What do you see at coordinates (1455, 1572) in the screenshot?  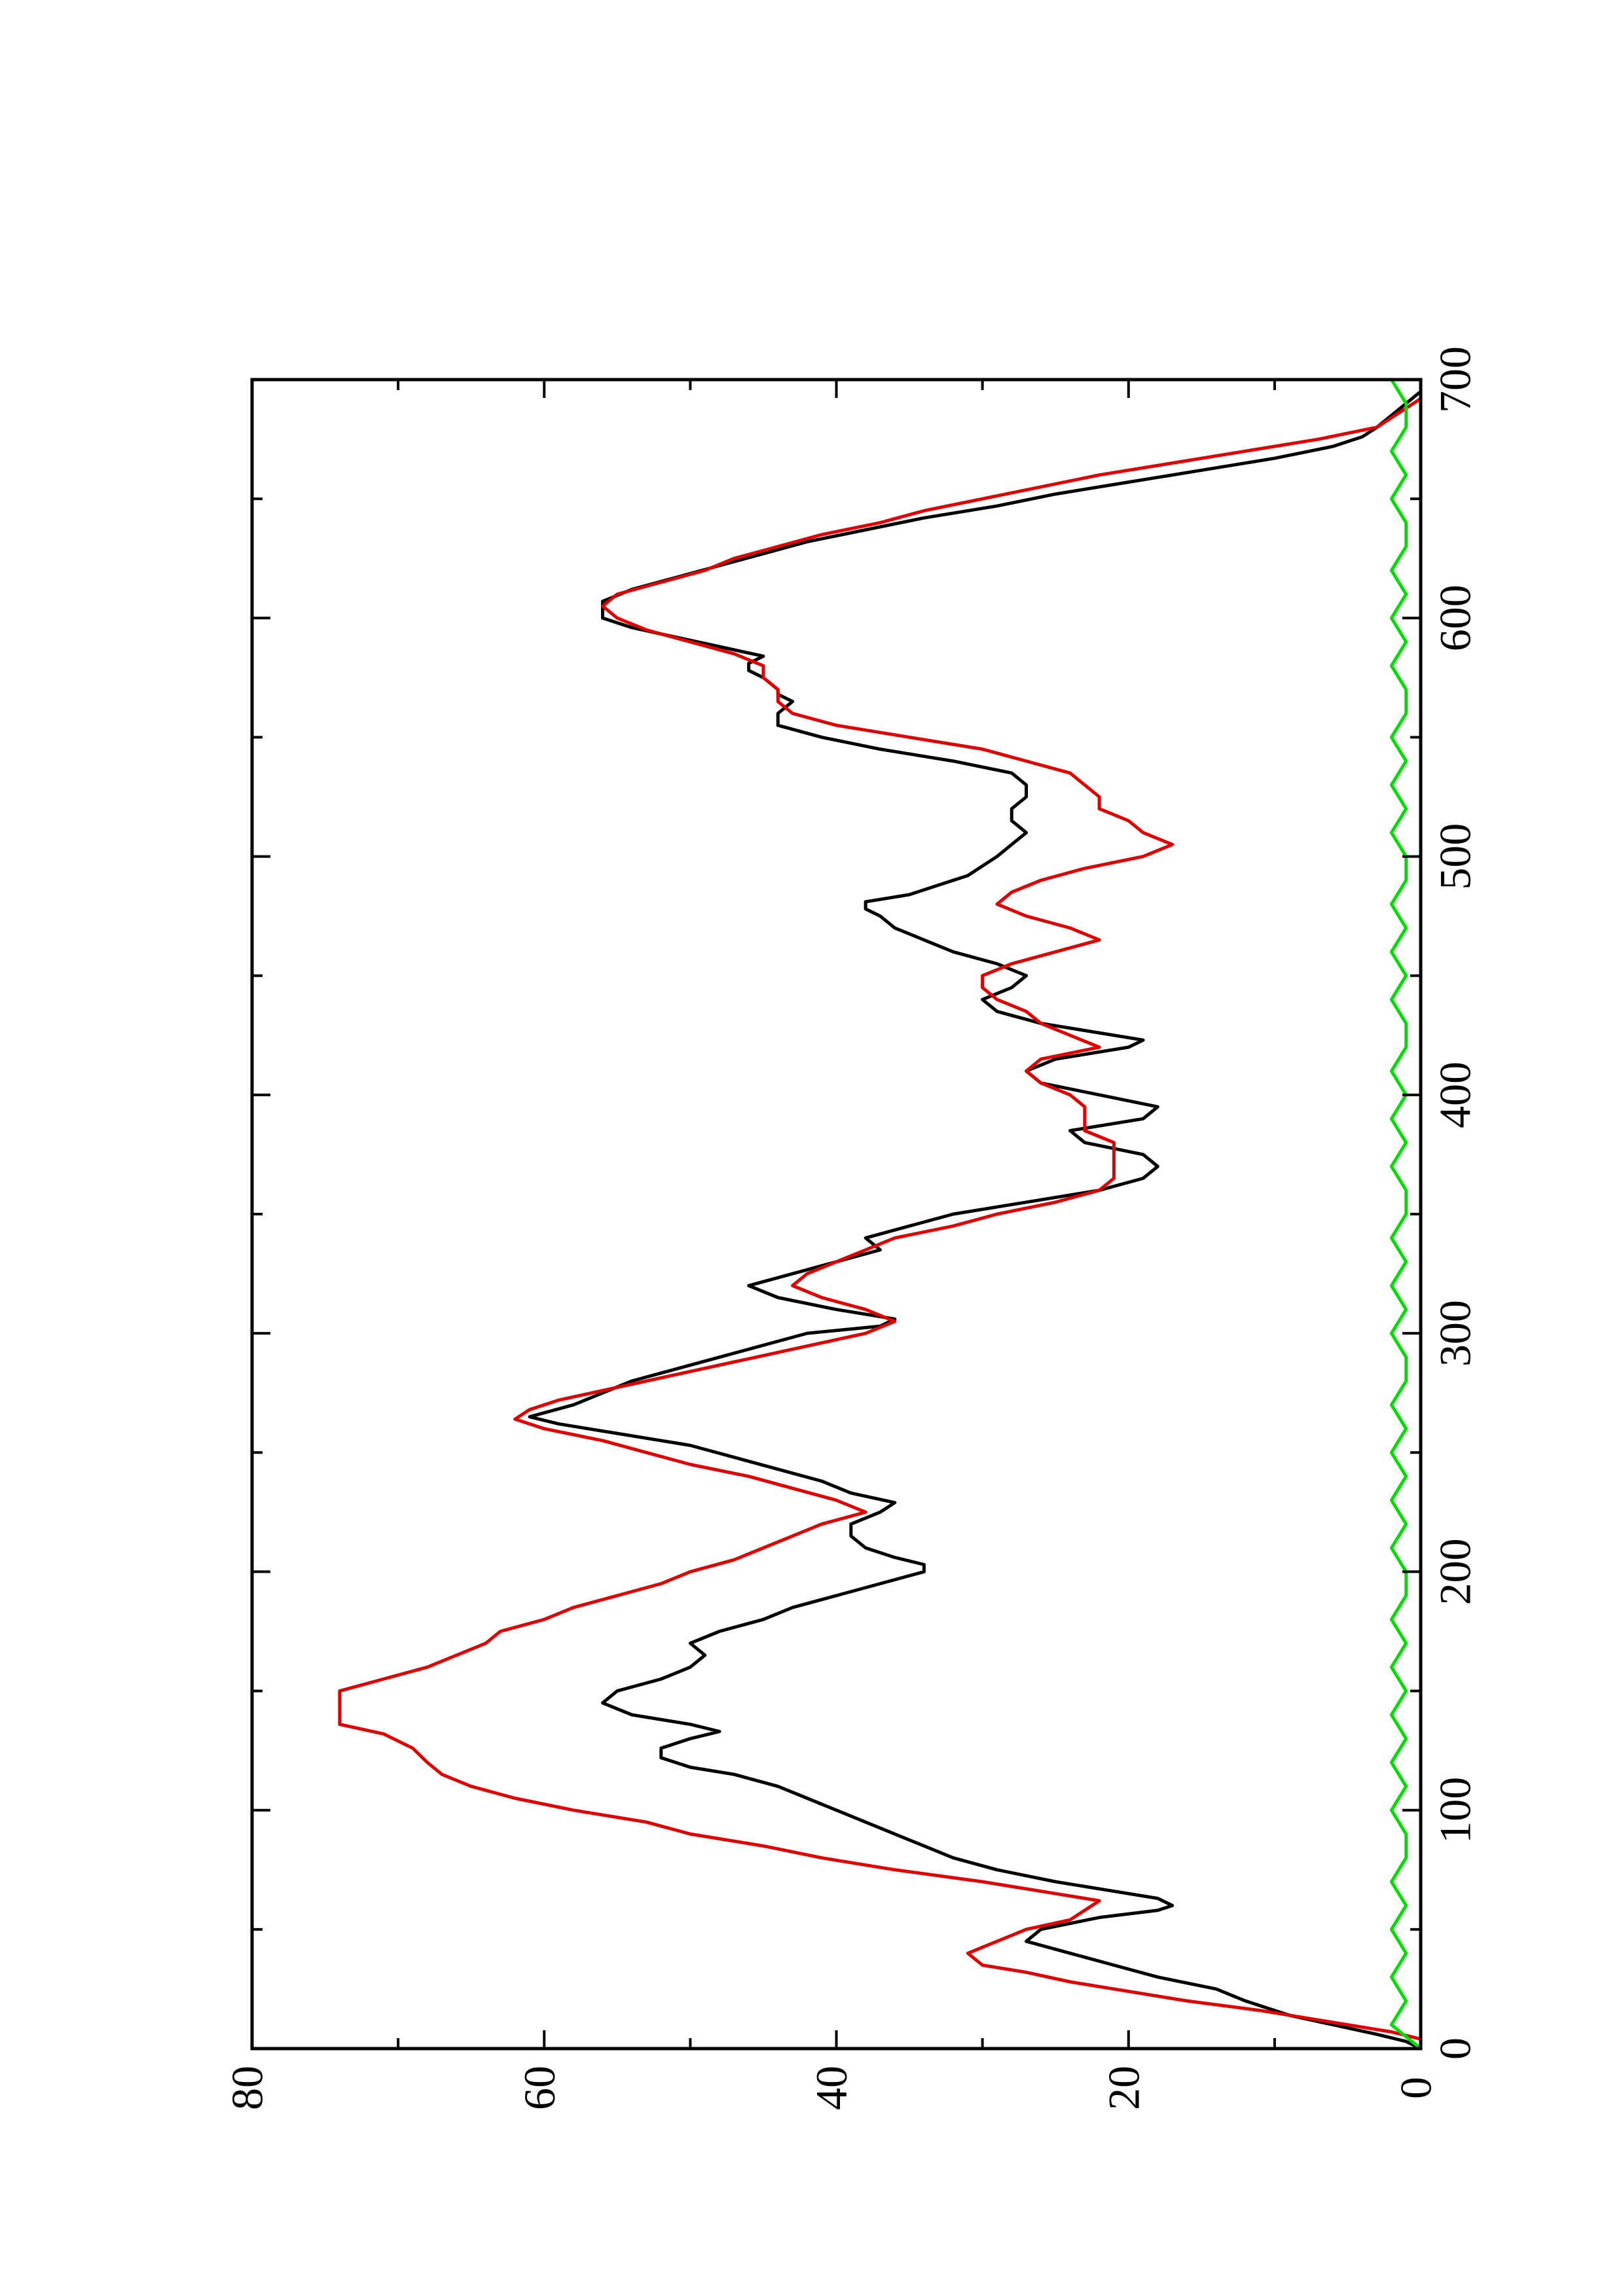 I see `x-tick-label: 200` at bounding box center [1455, 1572].